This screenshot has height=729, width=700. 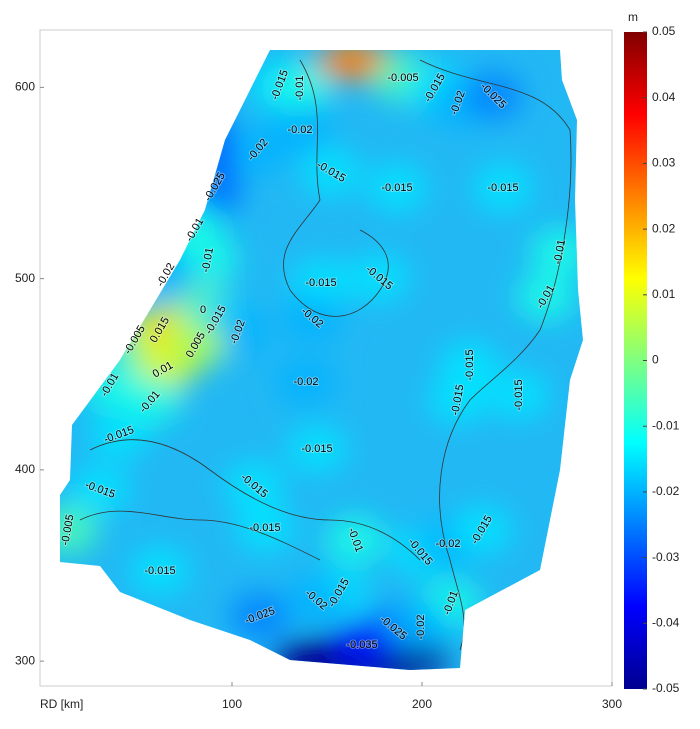 What do you see at coordinates (402, 78) in the screenshot?
I see `contour-label: -0.005` at bounding box center [402, 78].